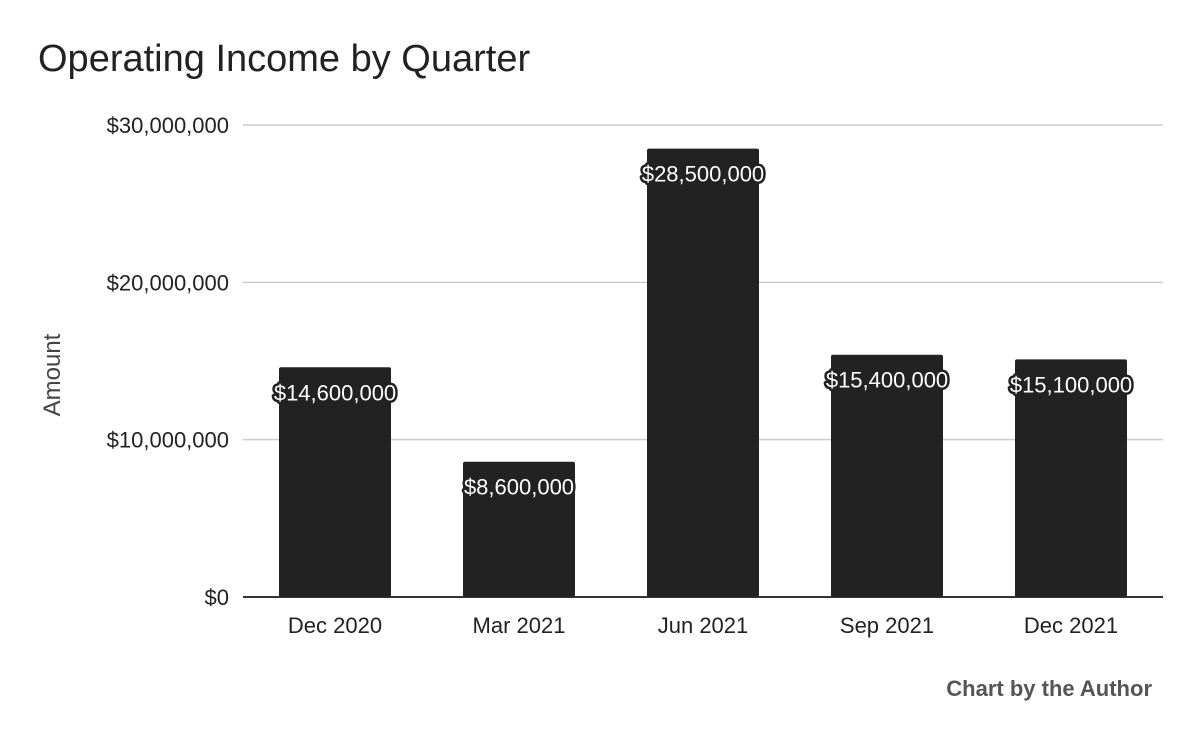 The height and width of the screenshot is (742, 1200). I want to click on y-tick-label: $30,000,000, so click(168, 125).